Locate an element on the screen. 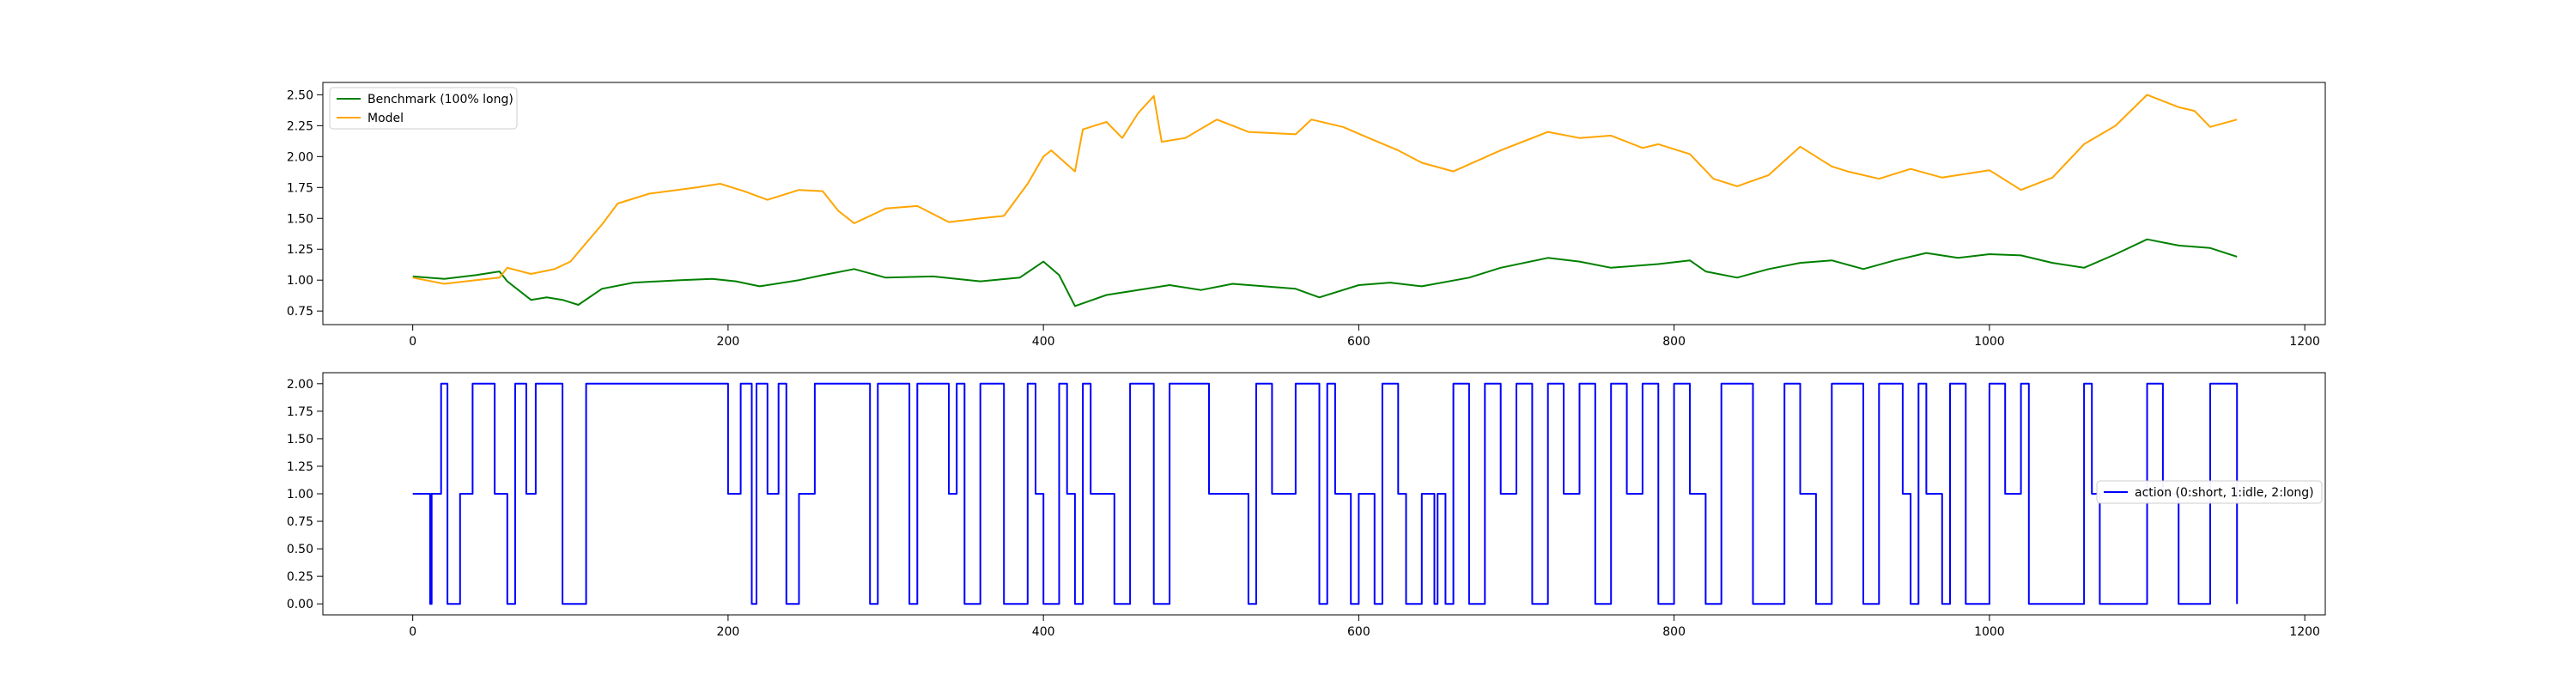 The image size is (2576, 687). y-tick-label: 0.00 is located at coordinates (300, 604).